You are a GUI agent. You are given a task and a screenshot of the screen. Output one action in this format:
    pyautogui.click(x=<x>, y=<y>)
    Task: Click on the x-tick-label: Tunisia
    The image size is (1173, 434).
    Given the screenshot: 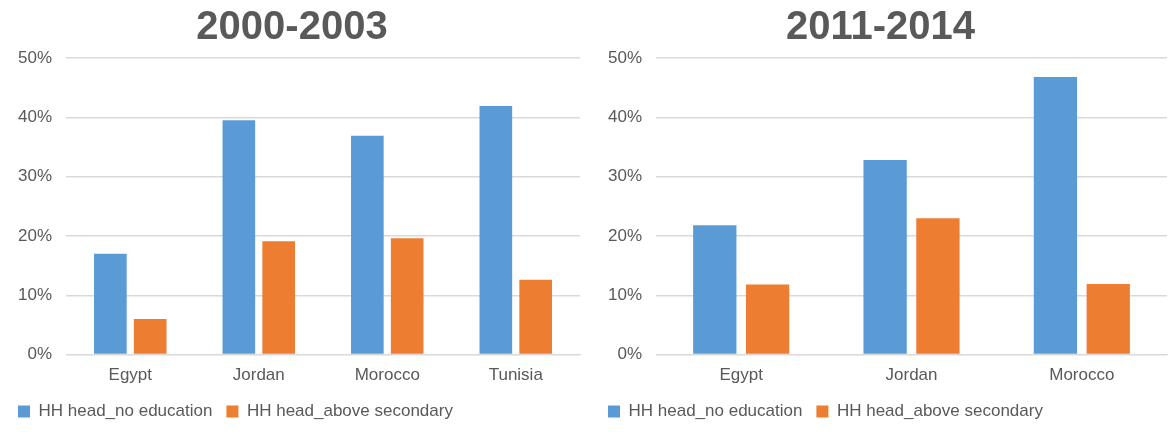 What is the action you would take?
    pyautogui.click(x=516, y=375)
    